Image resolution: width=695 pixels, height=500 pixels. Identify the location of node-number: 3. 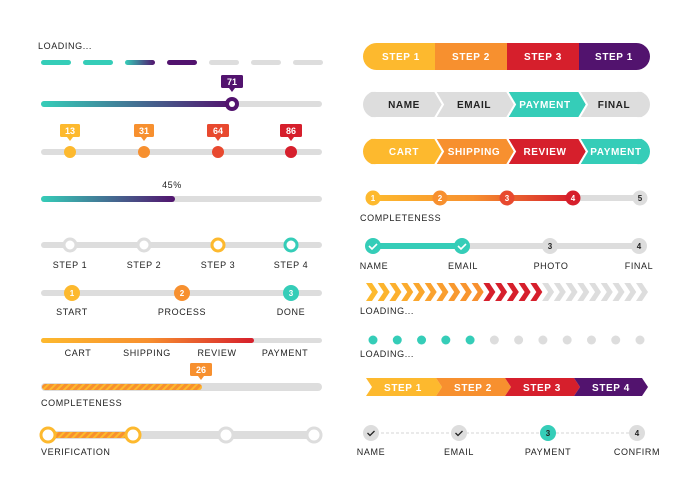
(507, 198).